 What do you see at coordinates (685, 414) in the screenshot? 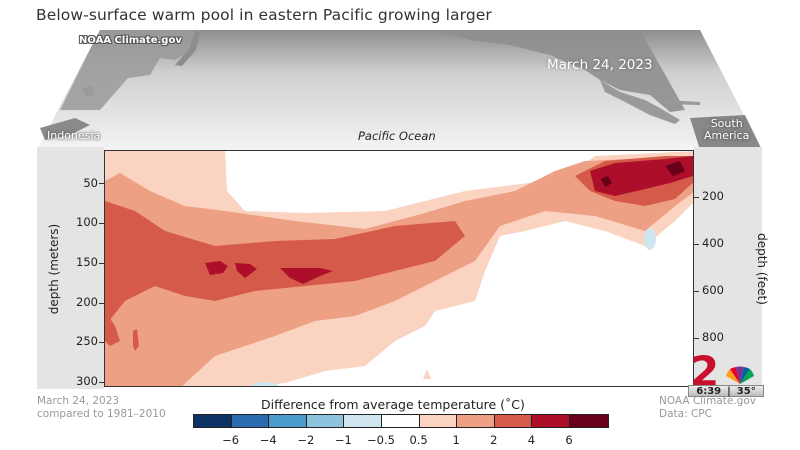
I see `credit-data-cpc: Data: CPC` at bounding box center [685, 414].